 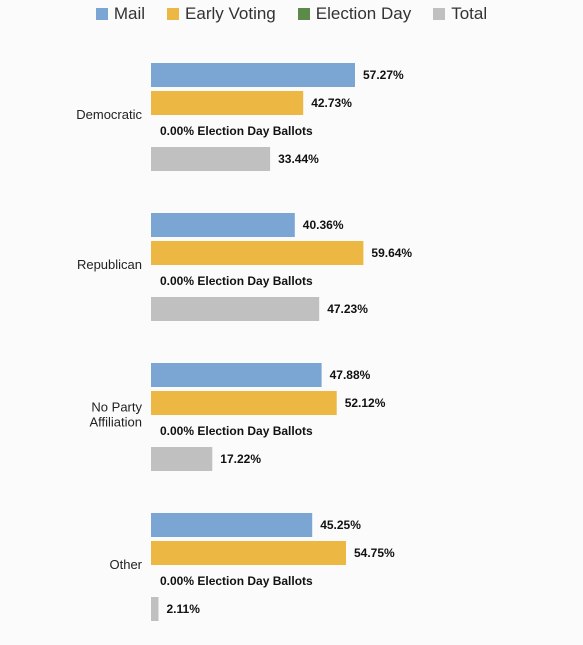 I want to click on data-label-election-day-other: 0.00% Election Day Ballots, so click(x=236, y=581).